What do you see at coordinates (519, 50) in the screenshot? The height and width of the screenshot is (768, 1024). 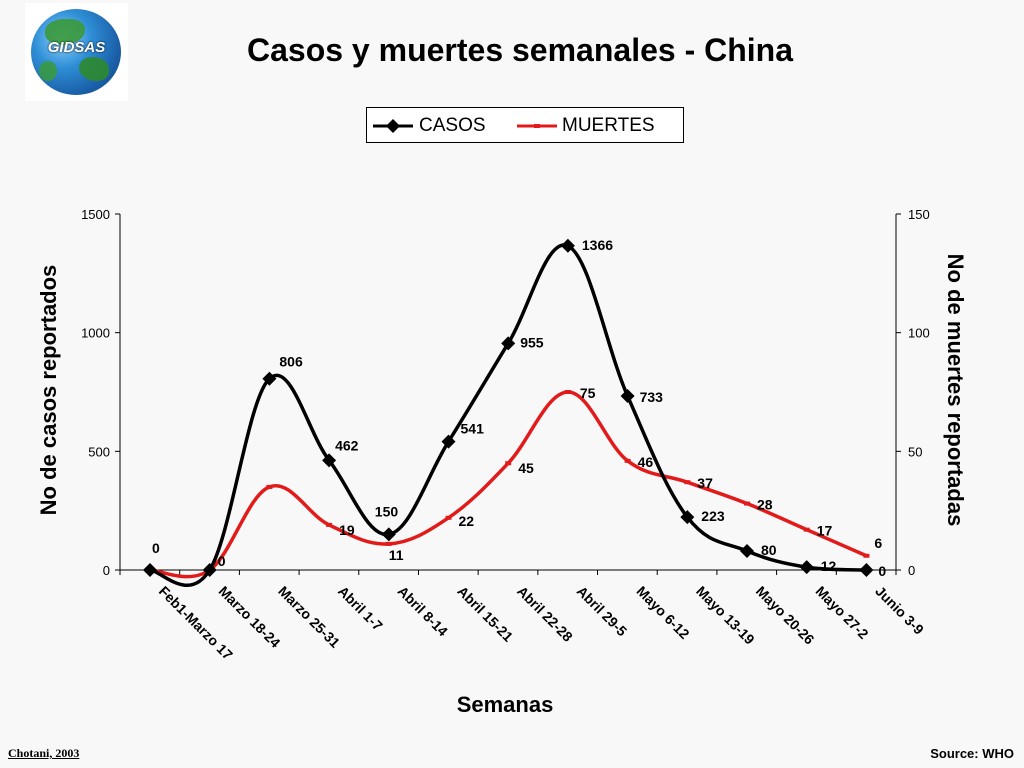 I see `chart-title: Casos y muertes semanales - China` at bounding box center [519, 50].